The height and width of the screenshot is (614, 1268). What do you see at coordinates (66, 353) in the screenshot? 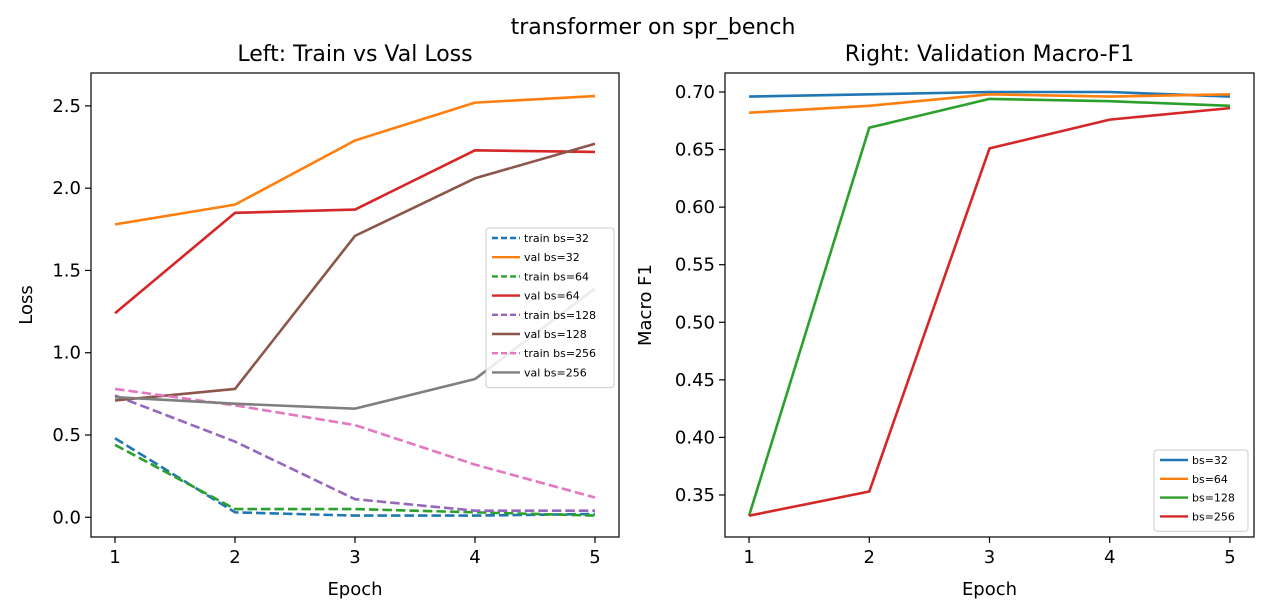
I see `y-tick-label: 1.0` at bounding box center [66, 353].